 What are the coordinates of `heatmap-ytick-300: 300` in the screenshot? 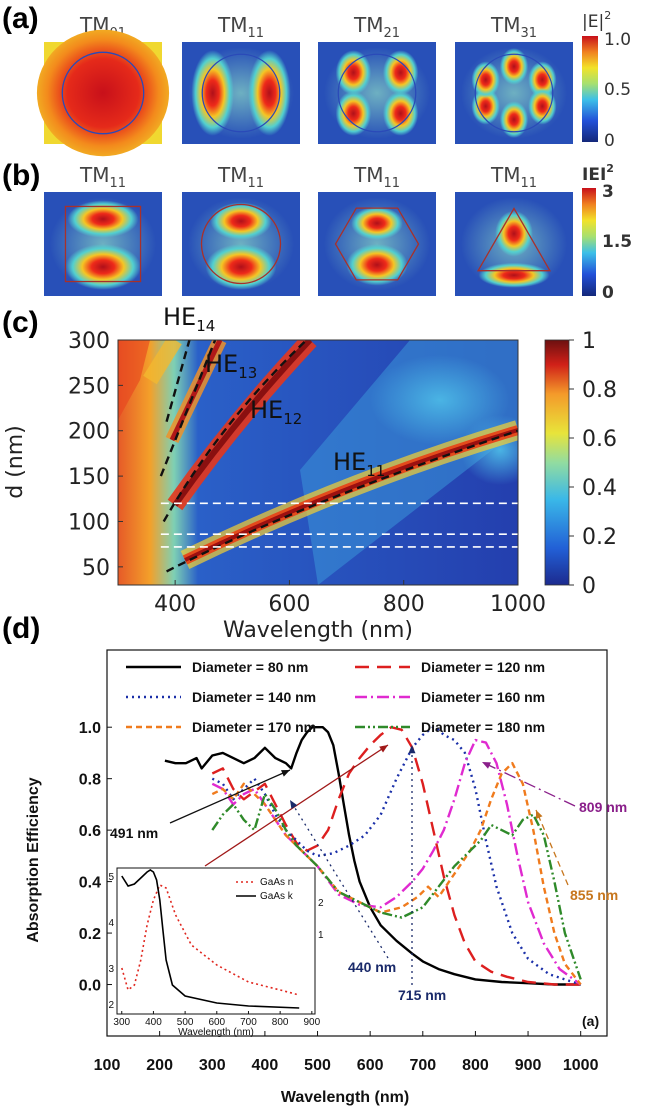 It's located at (89, 341).